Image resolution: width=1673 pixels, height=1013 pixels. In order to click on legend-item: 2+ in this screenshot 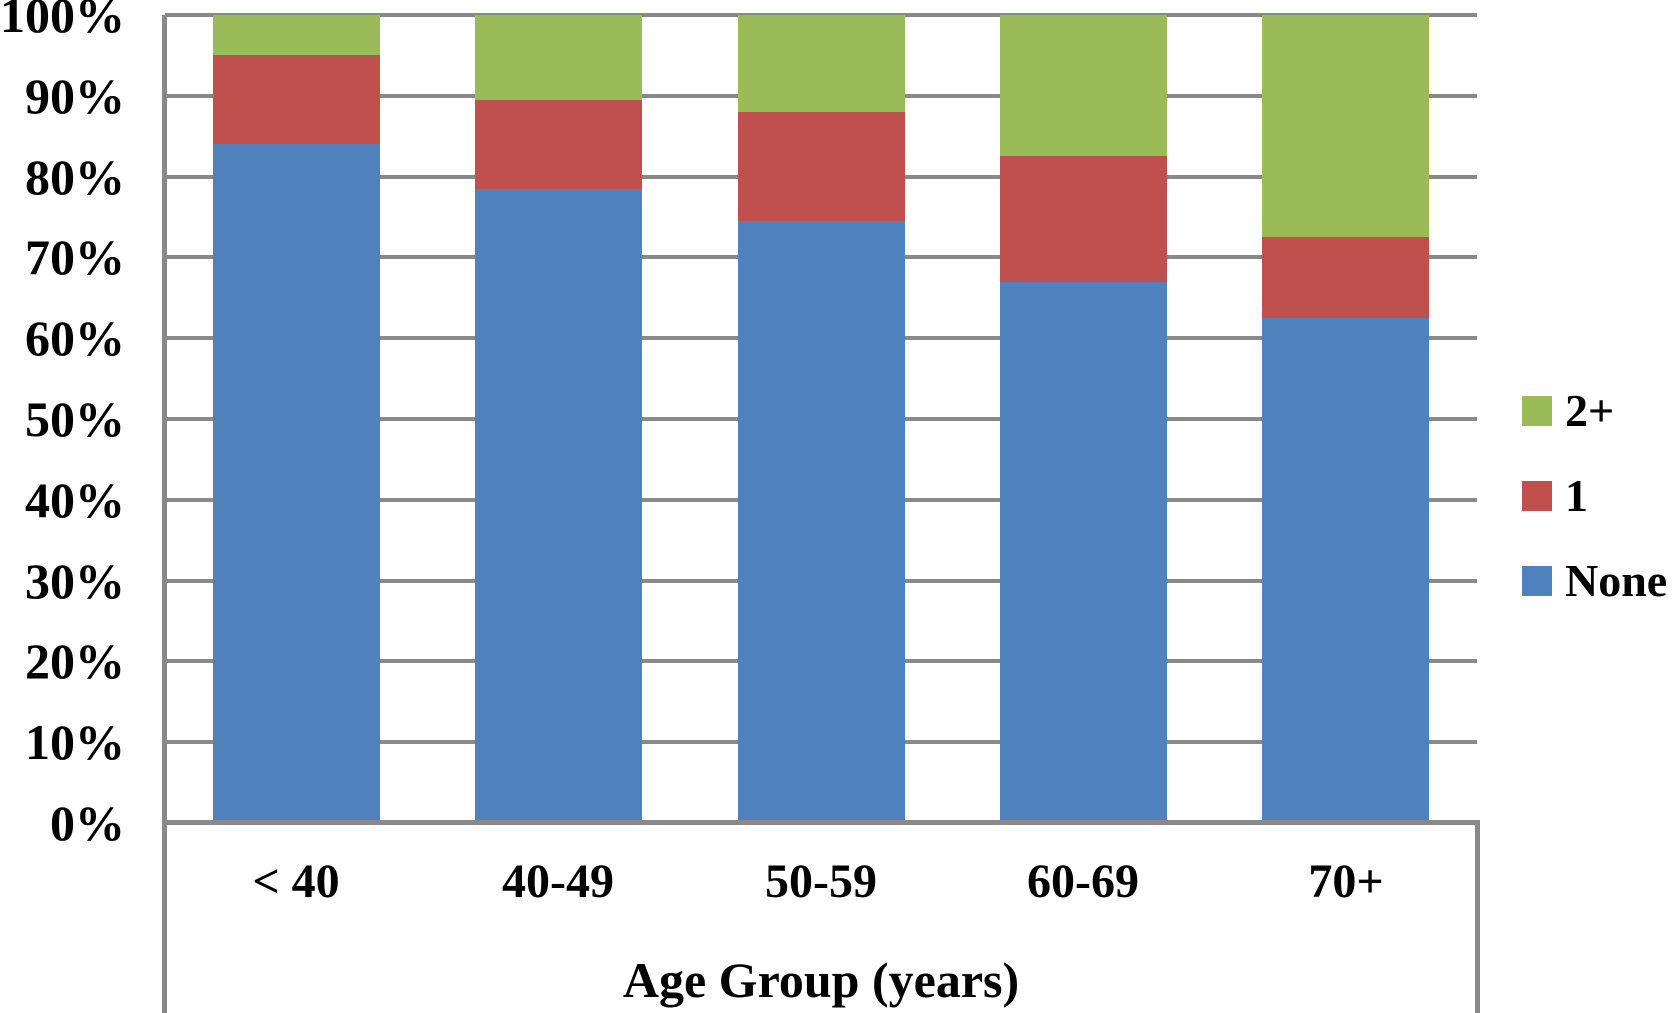, I will do `click(1594, 410)`.